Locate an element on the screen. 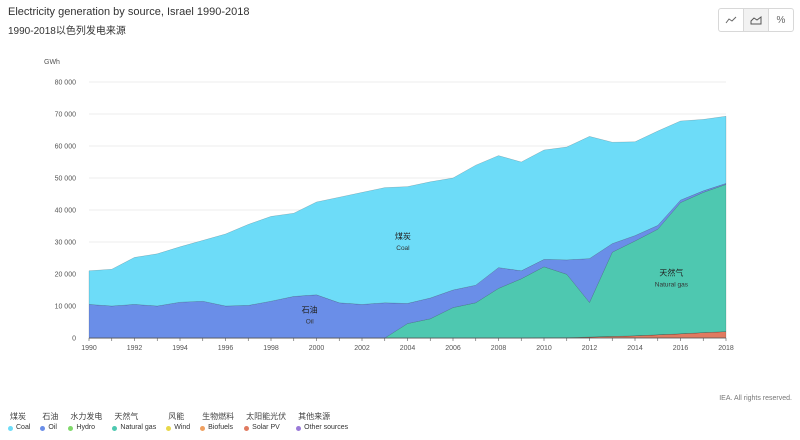 The height and width of the screenshot is (440, 800). area-annotation-label: 天然气 is located at coordinates (671, 273).